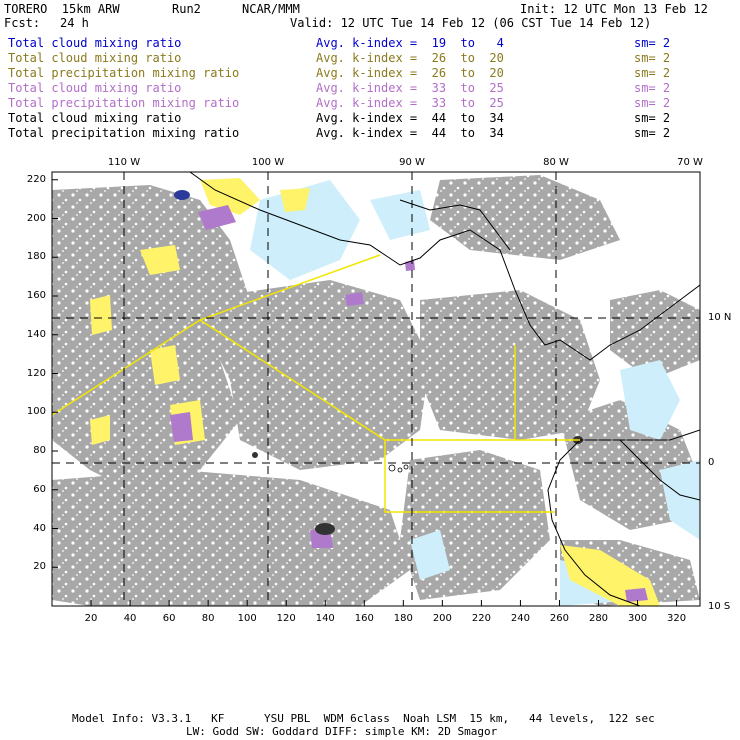 The width and height of the screenshot is (740, 740). What do you see at coordinates (520, 618) in the screenshot?
I see `x-tick-label: 240` at bounding box center [520, 618].